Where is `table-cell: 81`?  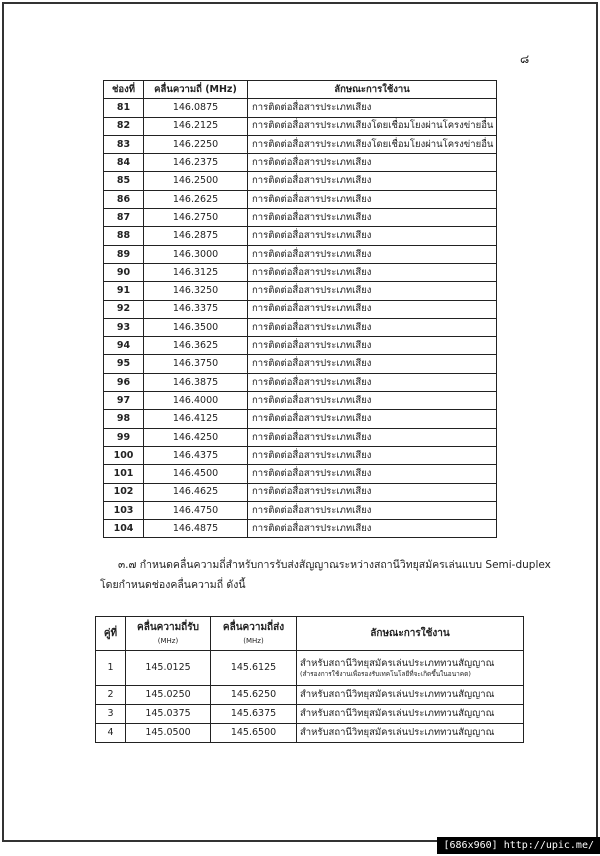 table-cell: 81 is located at coordinates (123, 108).